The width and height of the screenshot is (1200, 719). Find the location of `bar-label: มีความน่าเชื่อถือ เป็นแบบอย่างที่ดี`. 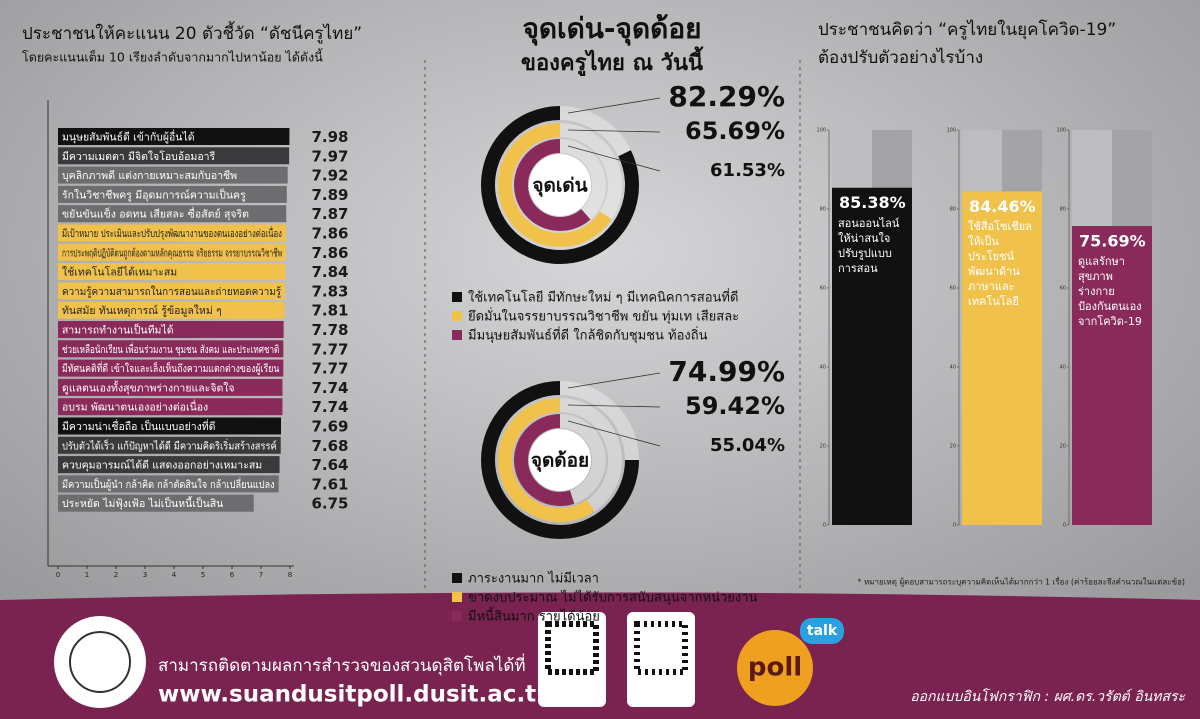

bar-label: มีความน่าเชื่อถือ เป็นแบบอย่างที่ดี is located at coordinates (139, 426).